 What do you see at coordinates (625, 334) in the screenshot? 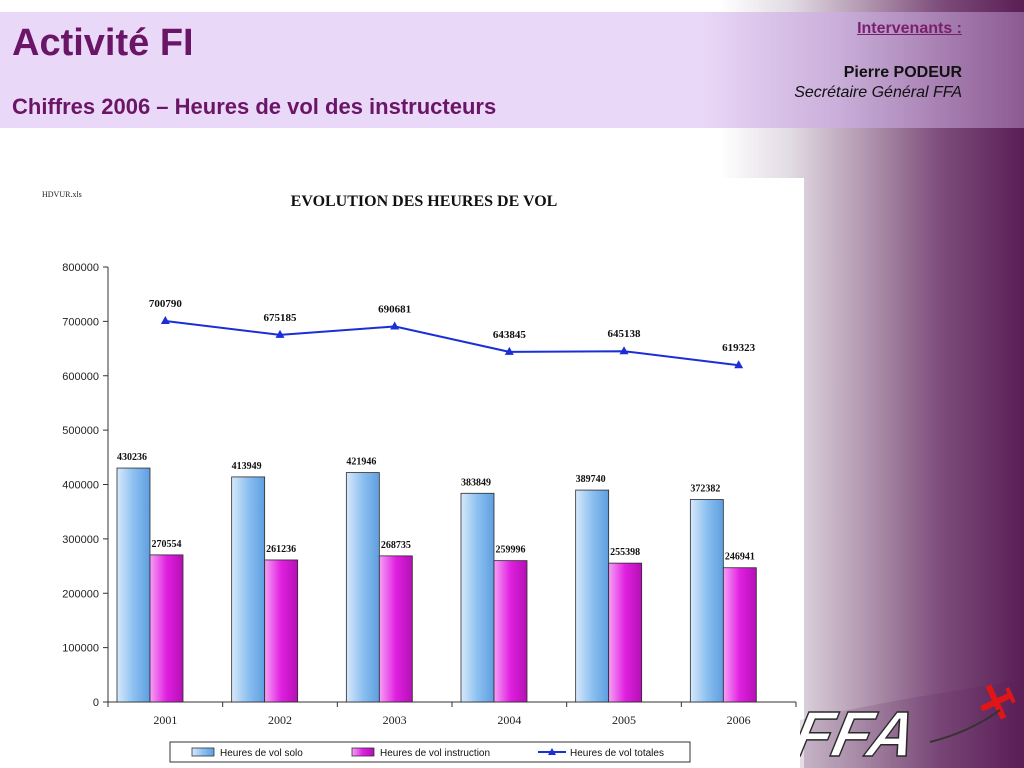
I see `line-value-label: 645138` at bounding box center [625, 334].